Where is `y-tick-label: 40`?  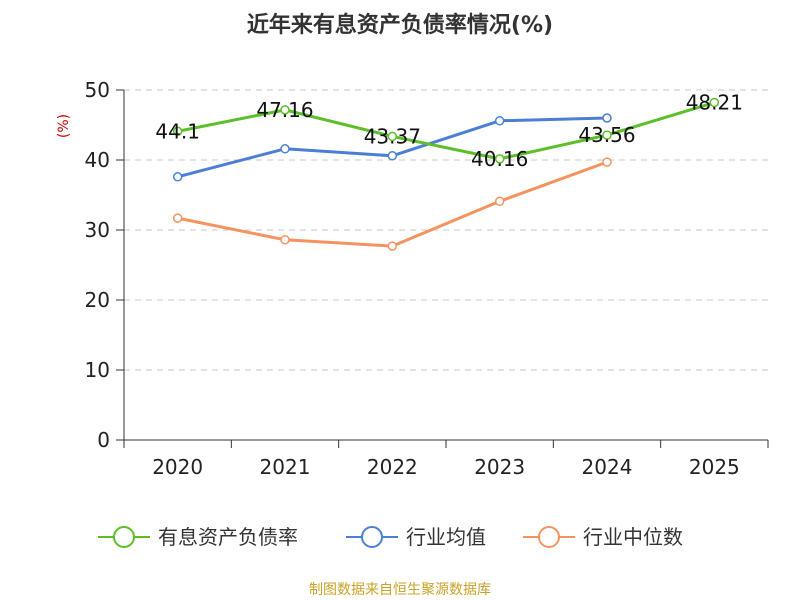
y-tick-label: 40 is located at coordinates (97, 160).